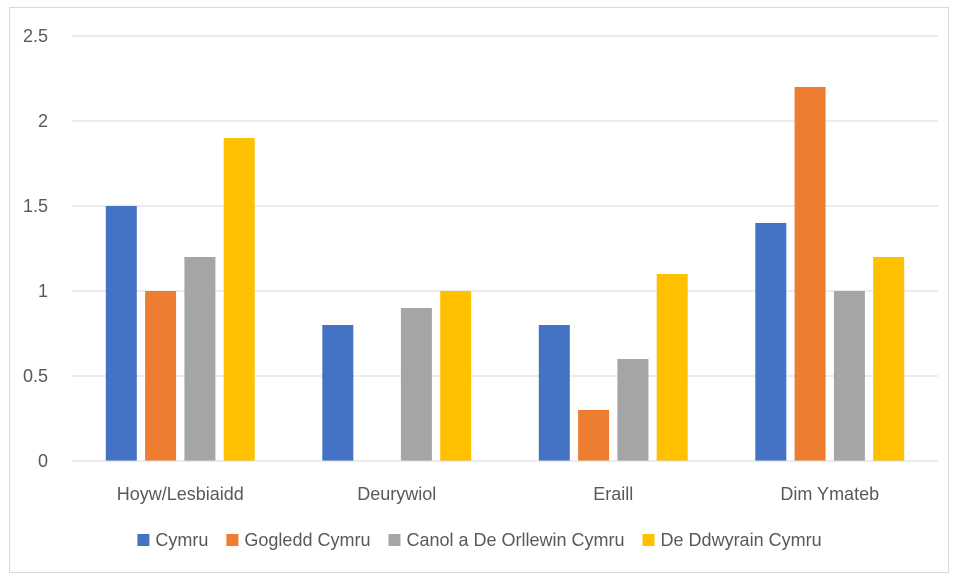 The image size is (959, 579). Describe the element at coordinates (35, 206) in the screenshot. I see `y-tick-label: 1.5` at that location.